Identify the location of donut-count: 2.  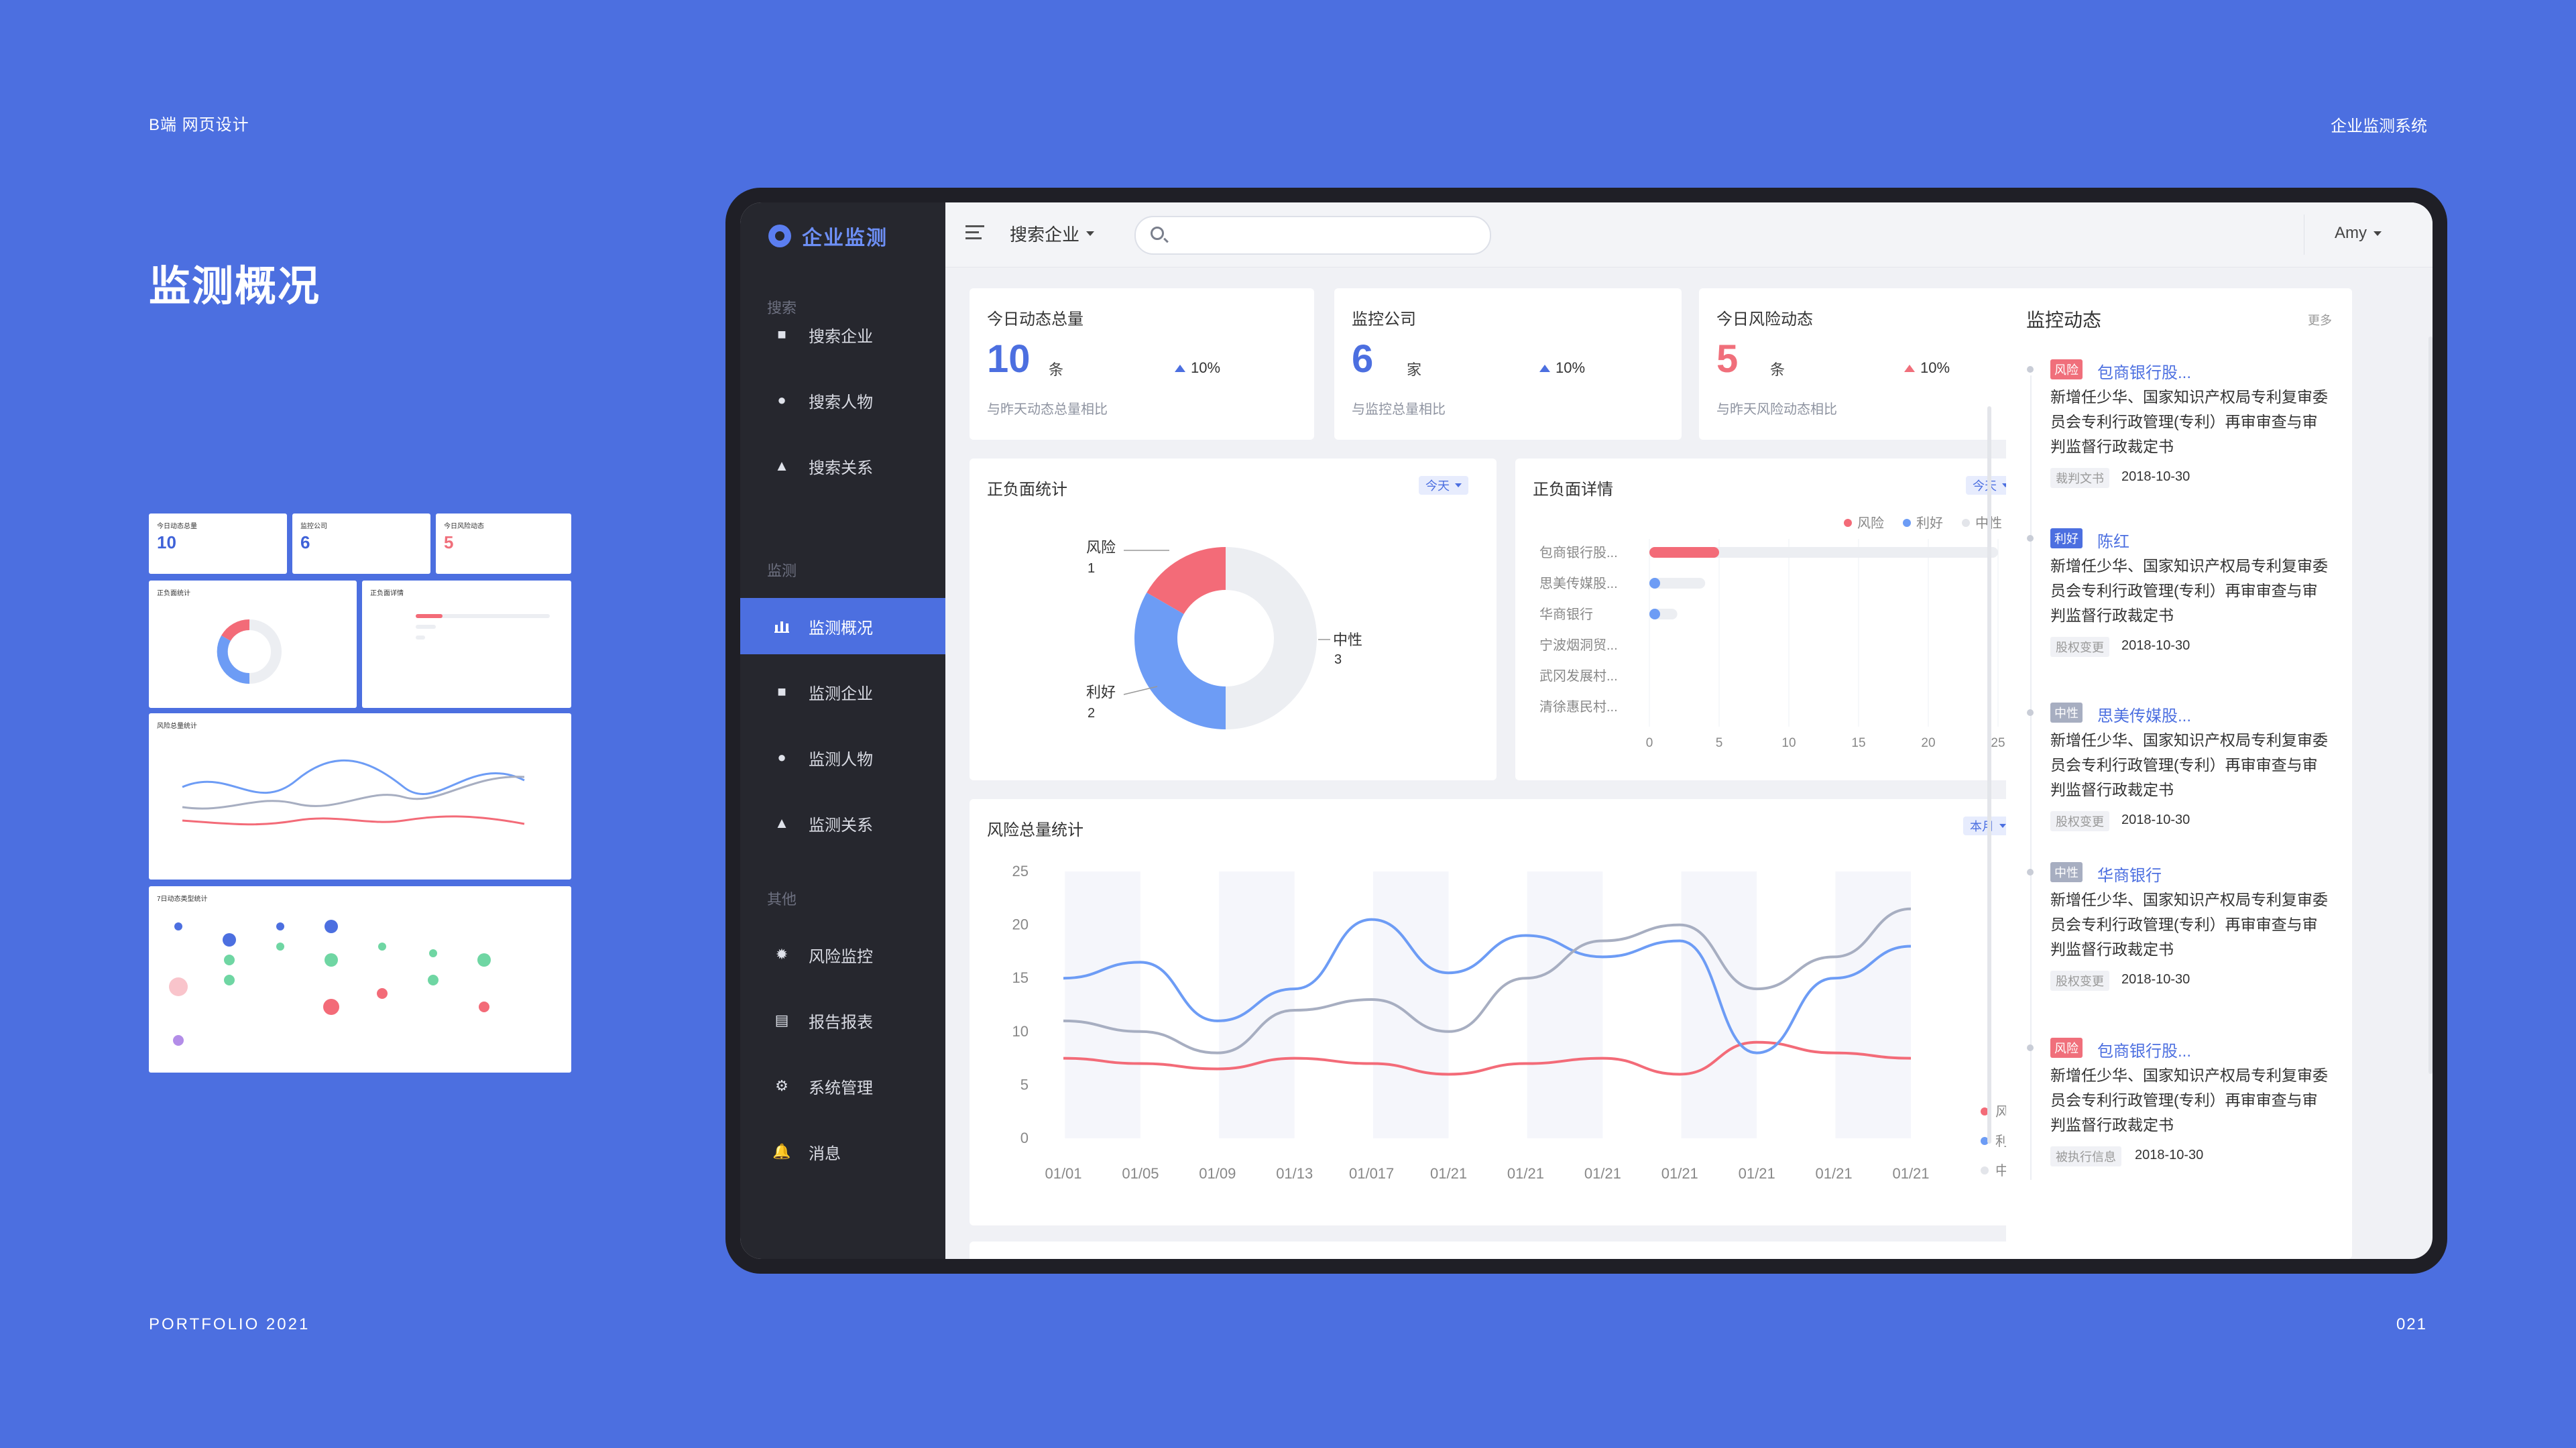
(1091, 713).